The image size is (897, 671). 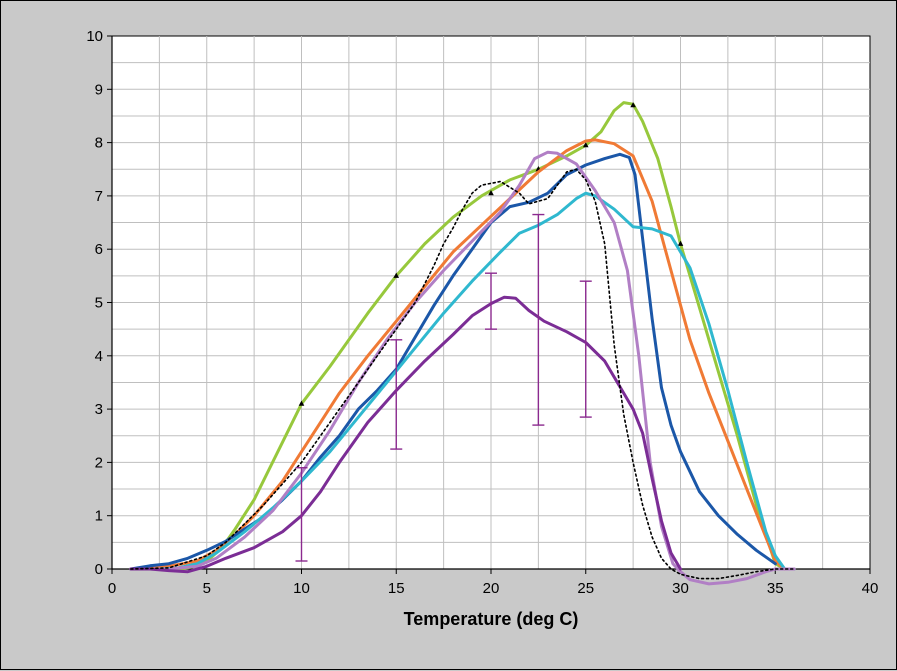 What do you see at coordinates (99, 356) in the screenshot?
I see `y-tick-label: 4` at bounding box center [99, 356].